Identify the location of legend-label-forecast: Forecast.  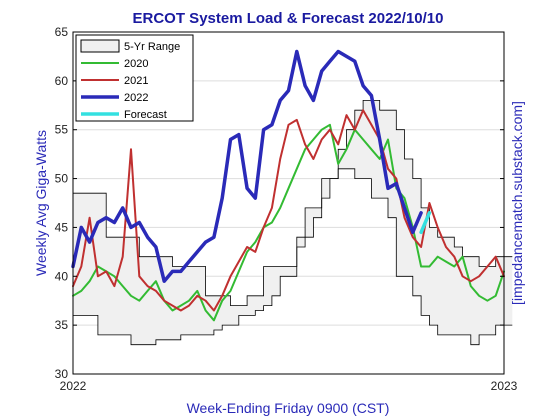
(145, 115).